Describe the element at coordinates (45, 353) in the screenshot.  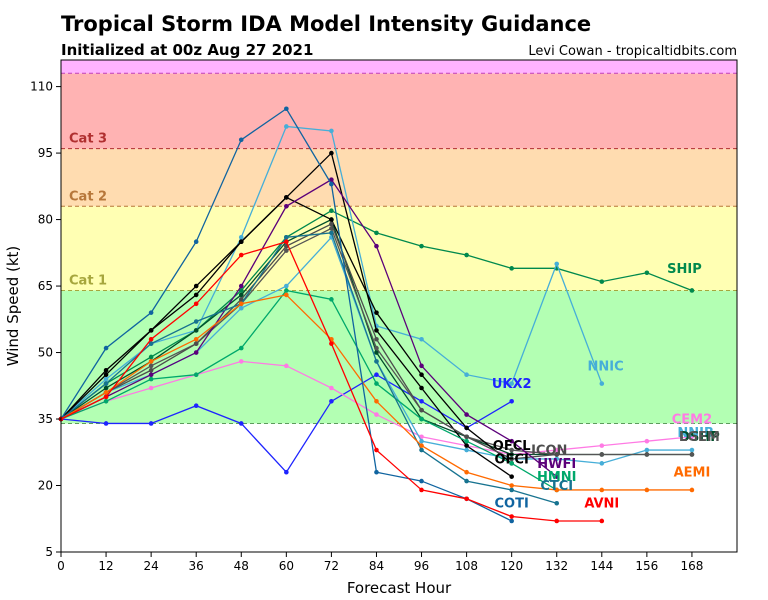
I see `y-tick-label: 50` at that location.